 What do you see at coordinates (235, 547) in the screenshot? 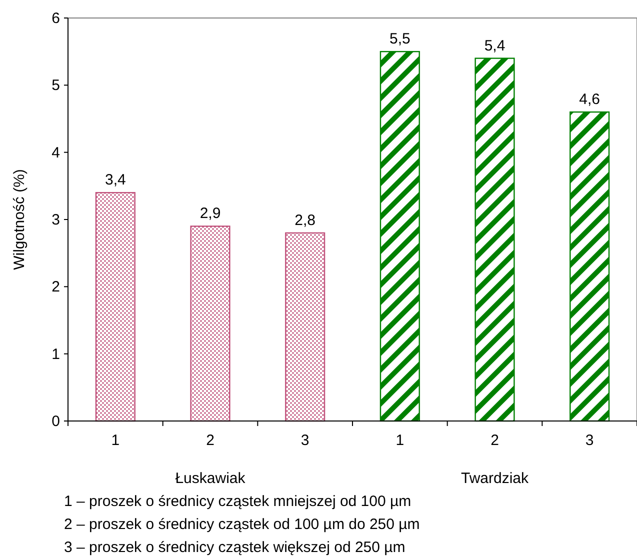
I see `text: 3 – proszek o średnicy cząstek większej od 250 µm` at bounding box center [235, 547].